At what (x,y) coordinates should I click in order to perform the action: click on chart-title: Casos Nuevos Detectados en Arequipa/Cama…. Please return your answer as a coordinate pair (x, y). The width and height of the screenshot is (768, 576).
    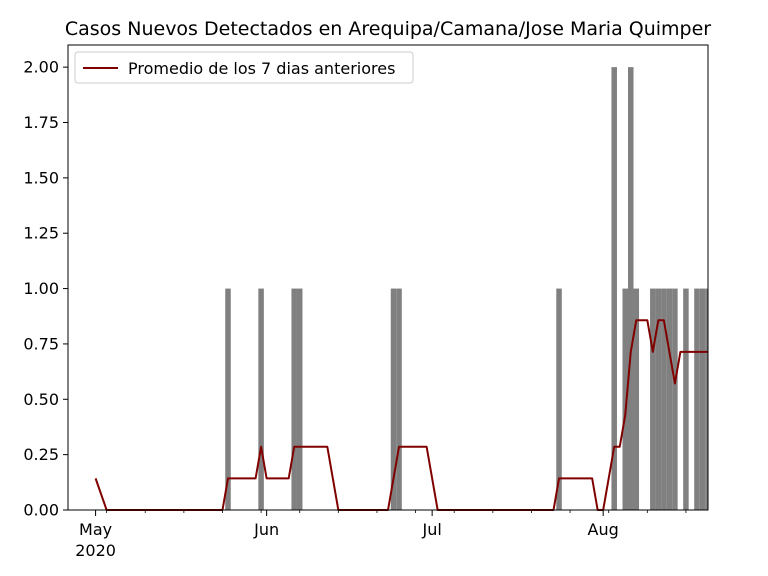
    Looking at the image, I should click on (388, 29).